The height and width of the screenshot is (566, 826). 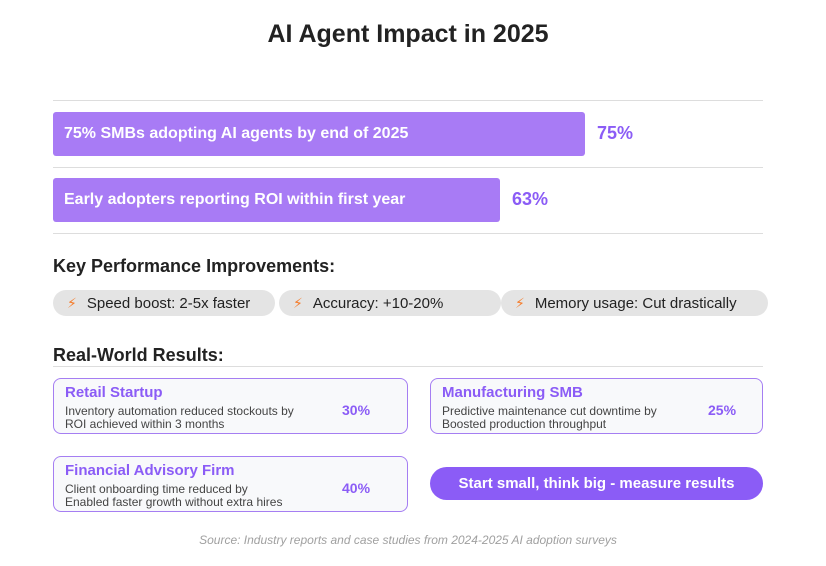 I want to click on result-card-line: Client onboarding time reduced by, so click(x=156, y=489).